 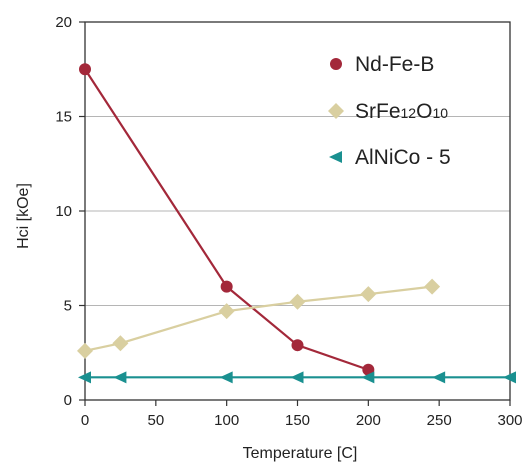 I want to click on x-tick-label: 100, so click(x=226, y=420).